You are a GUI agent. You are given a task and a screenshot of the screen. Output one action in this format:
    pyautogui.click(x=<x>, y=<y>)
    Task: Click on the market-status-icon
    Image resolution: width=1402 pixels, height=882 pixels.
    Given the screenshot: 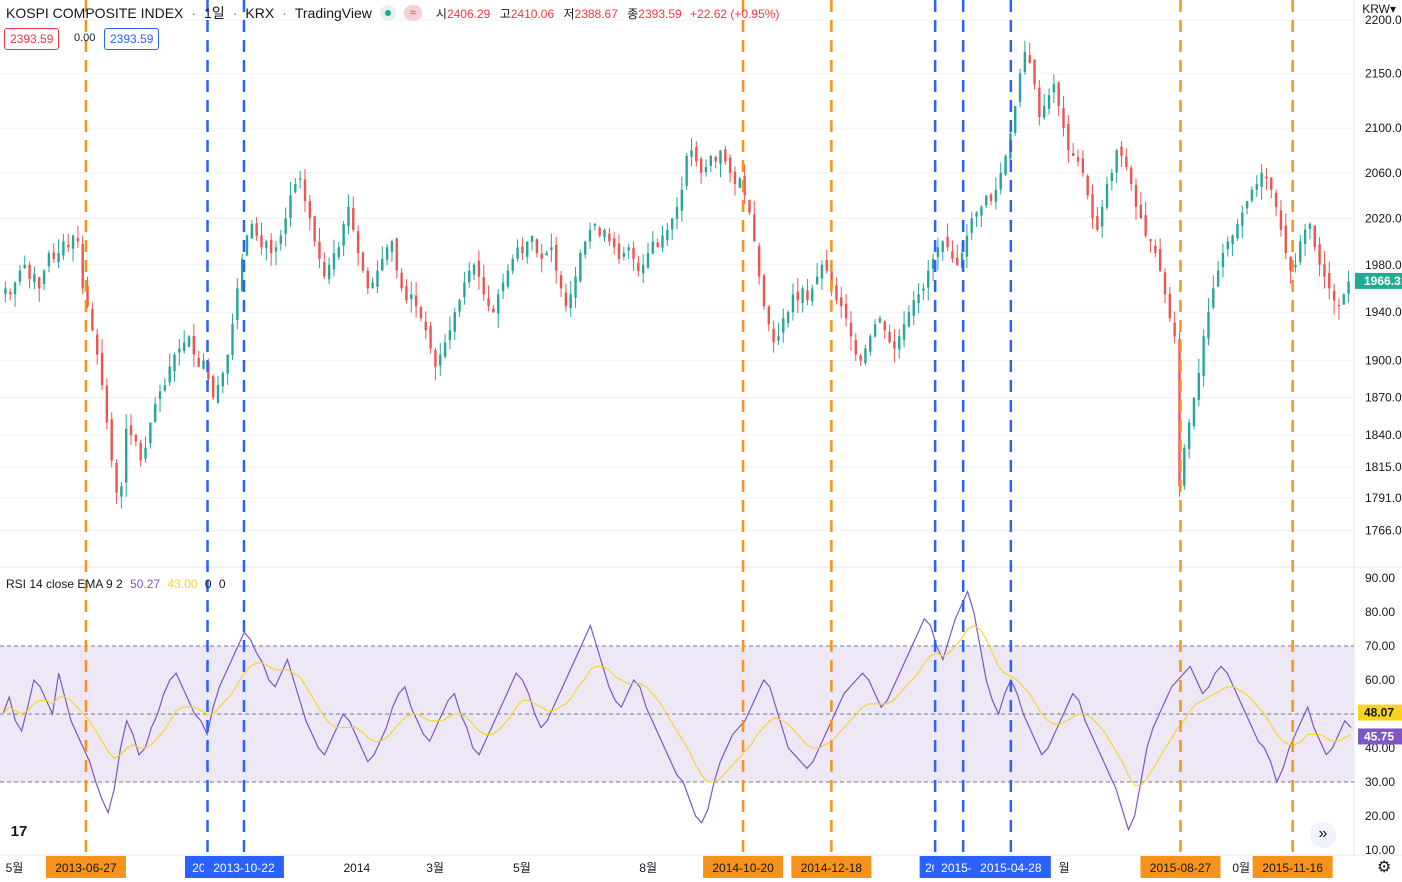 What is the action you would take?
    pyautogui.click(x=387, y=13)
    